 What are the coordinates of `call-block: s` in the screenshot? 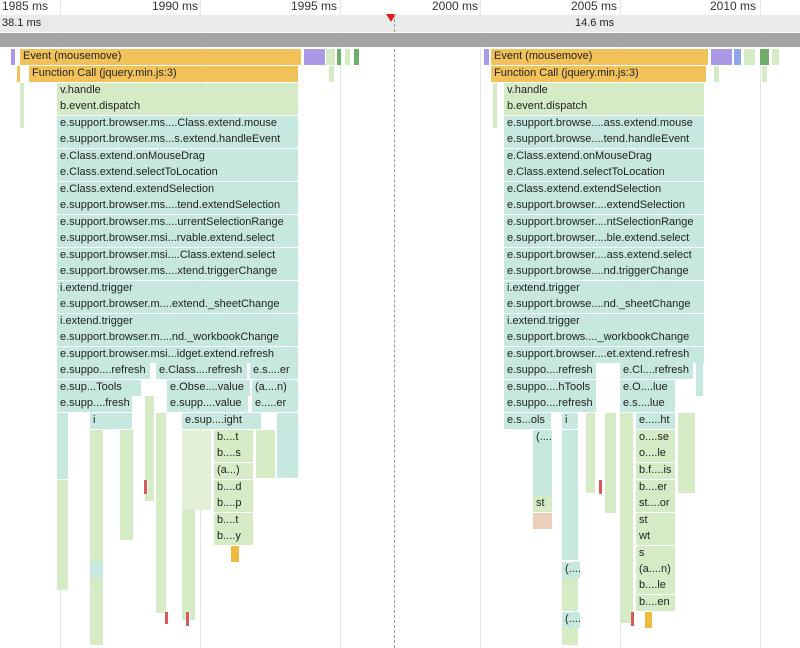 It's located at (656, 554).